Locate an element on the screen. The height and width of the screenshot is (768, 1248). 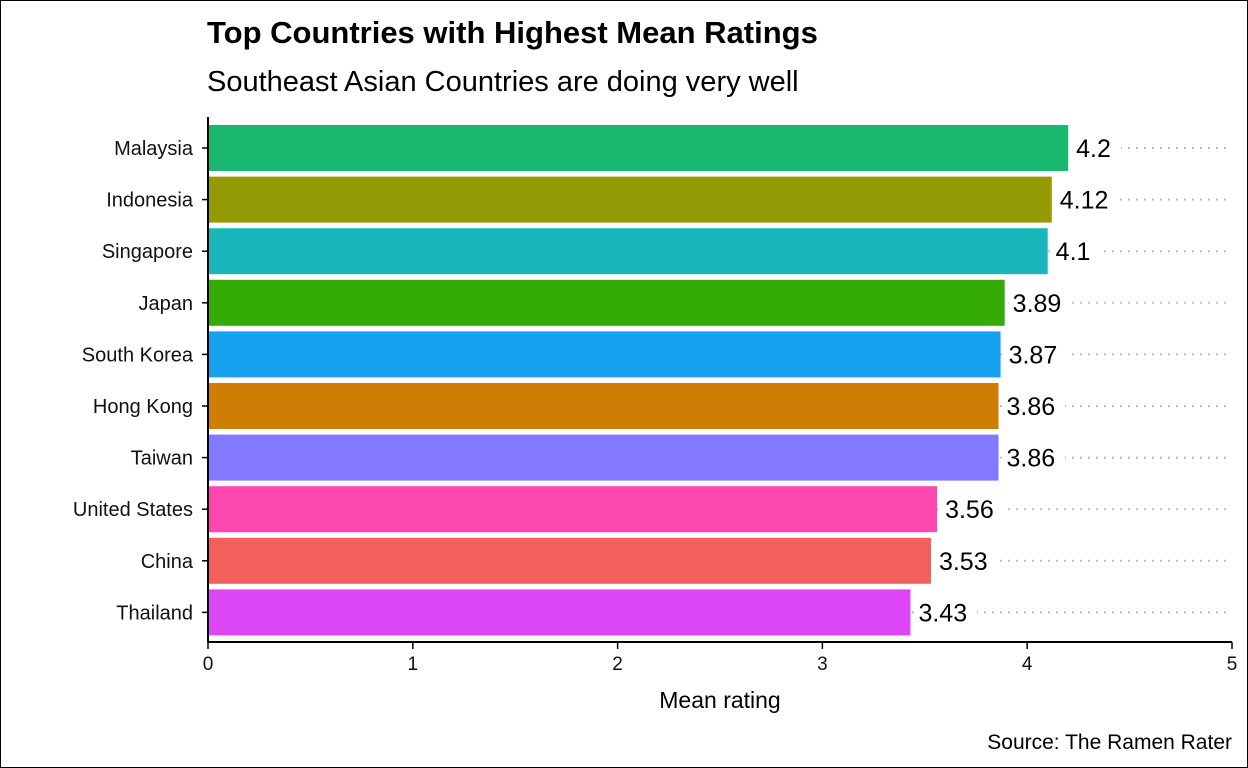
bar-indonesia is located at coordinates (630, 199).